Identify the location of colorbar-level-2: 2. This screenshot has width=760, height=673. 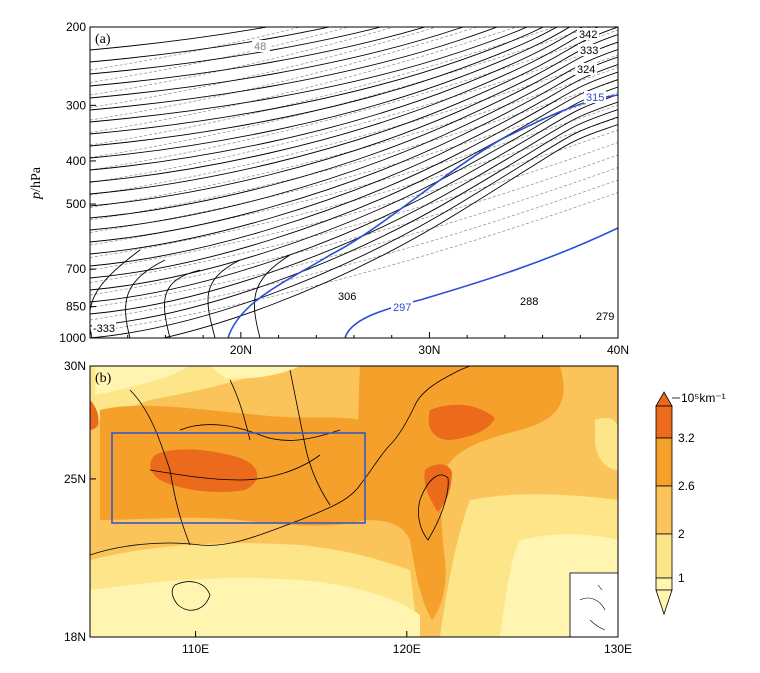
(681, 534).